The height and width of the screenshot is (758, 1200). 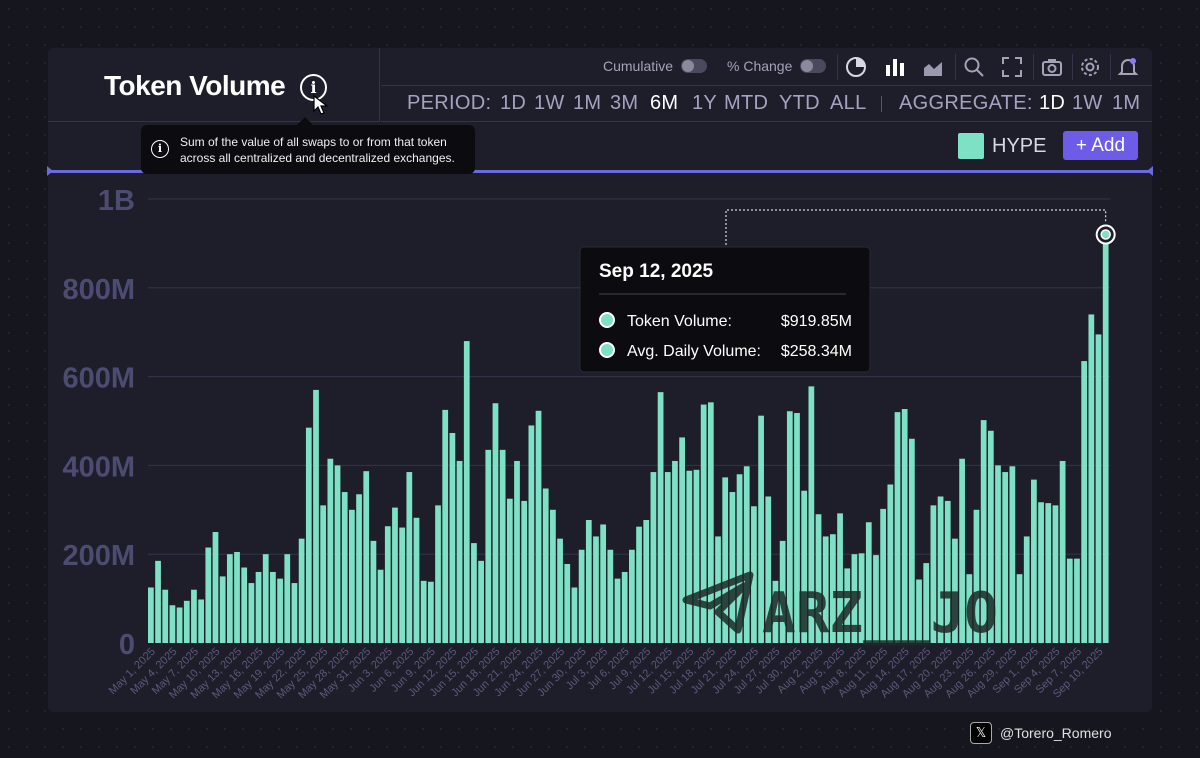 I want to click on chart-toolbar: Cumulative % Change, so click(x=766, y=67).